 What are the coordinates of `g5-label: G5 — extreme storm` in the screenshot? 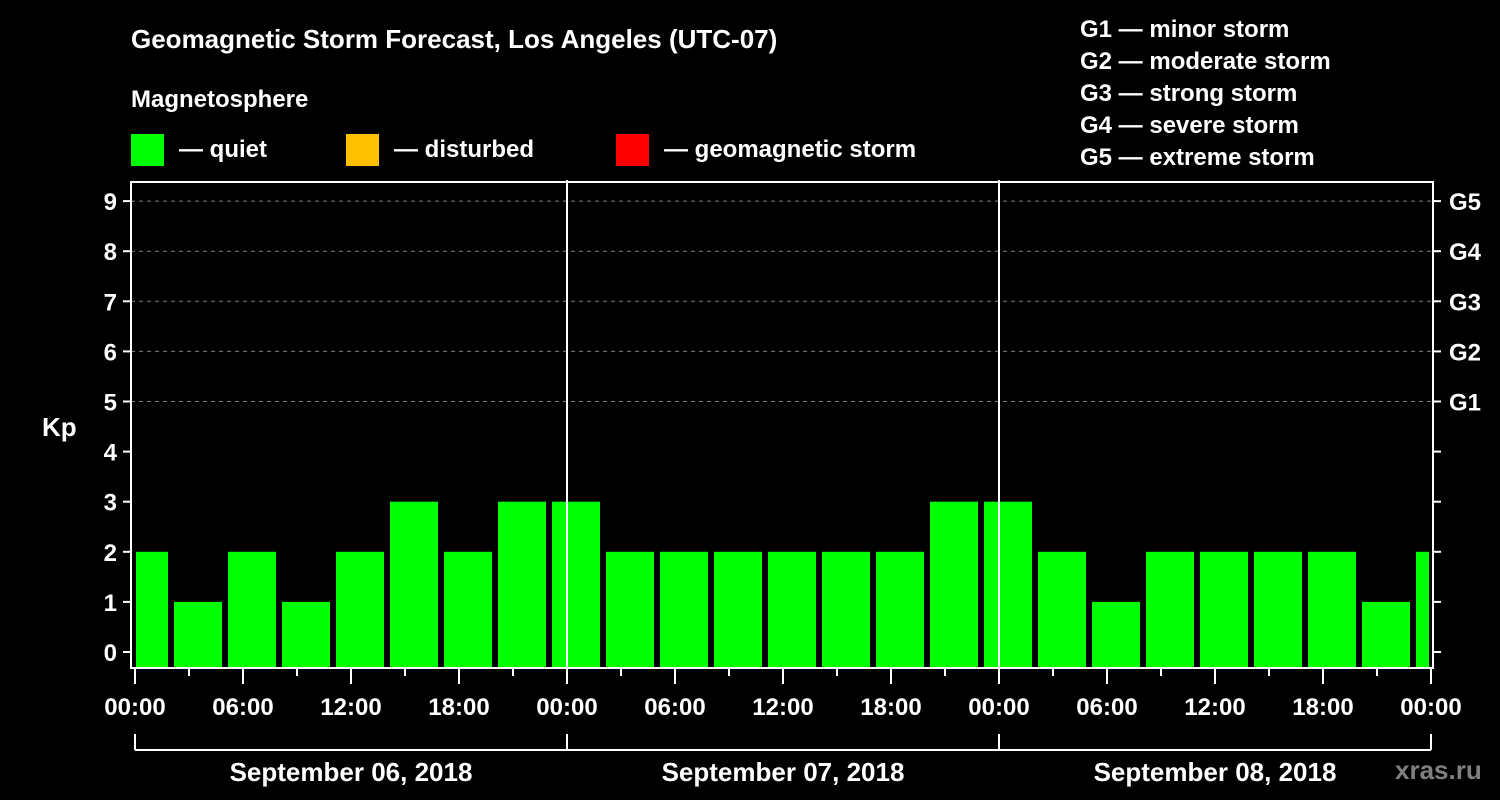 It's located at (1197, 157).